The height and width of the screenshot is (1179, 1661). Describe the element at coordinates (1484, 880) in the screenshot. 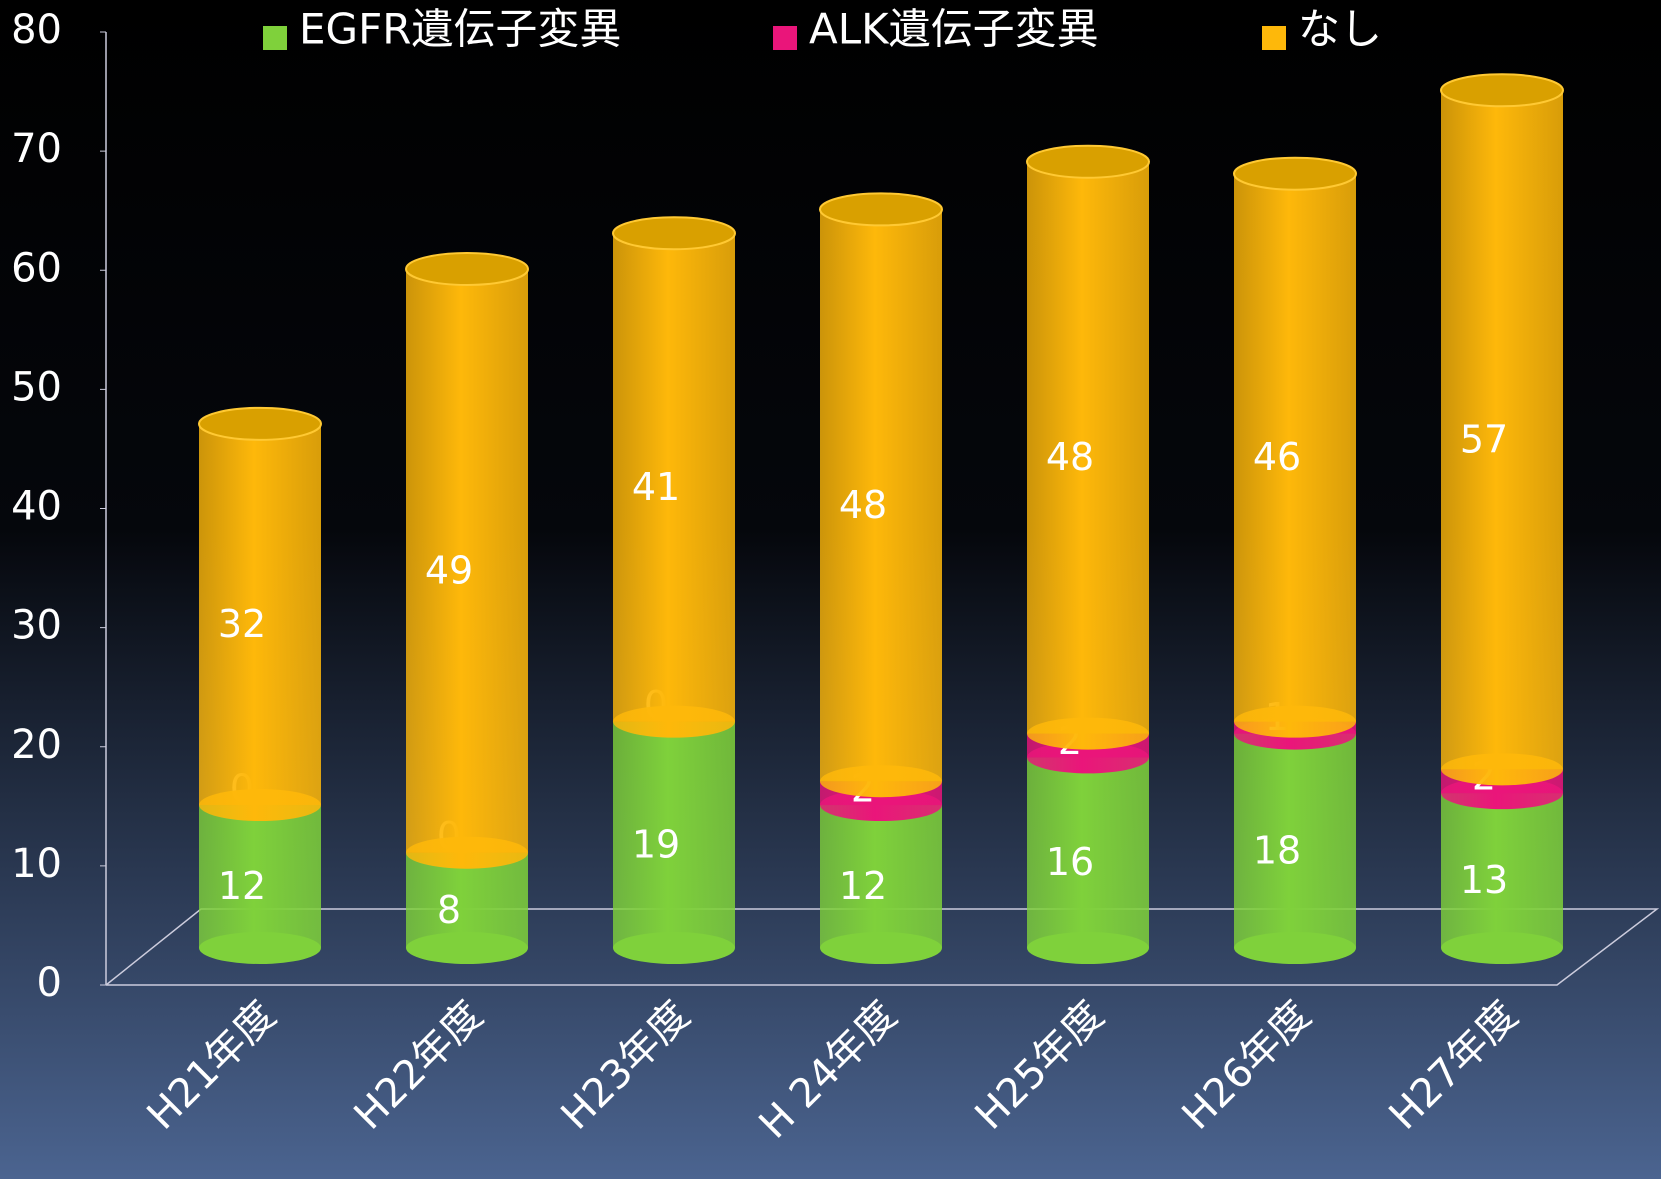

I see `data-label: 13` at that location.